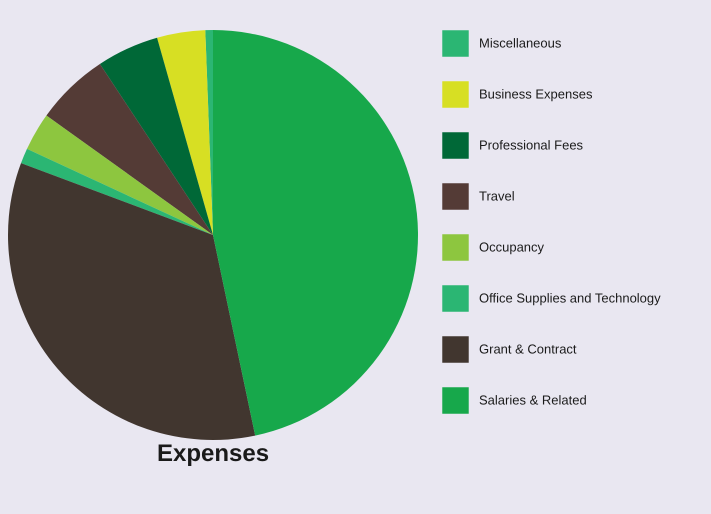  Describe the element at coordinates (528, 349) in the screenshot. I see `legend-label: Grant & Contract` at that location.